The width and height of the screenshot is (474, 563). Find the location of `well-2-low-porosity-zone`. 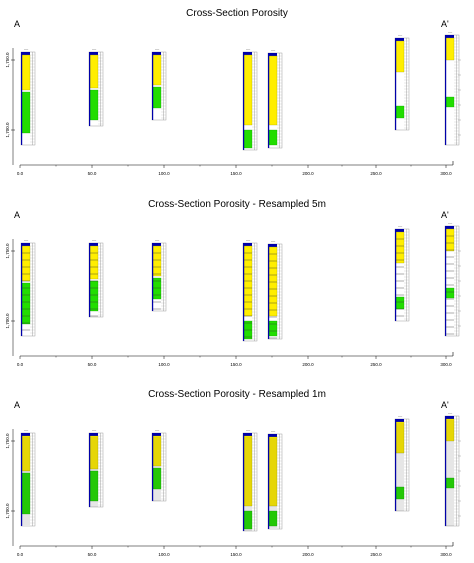

well-2-low-porosity-zone is located at coordinates (94, 105).